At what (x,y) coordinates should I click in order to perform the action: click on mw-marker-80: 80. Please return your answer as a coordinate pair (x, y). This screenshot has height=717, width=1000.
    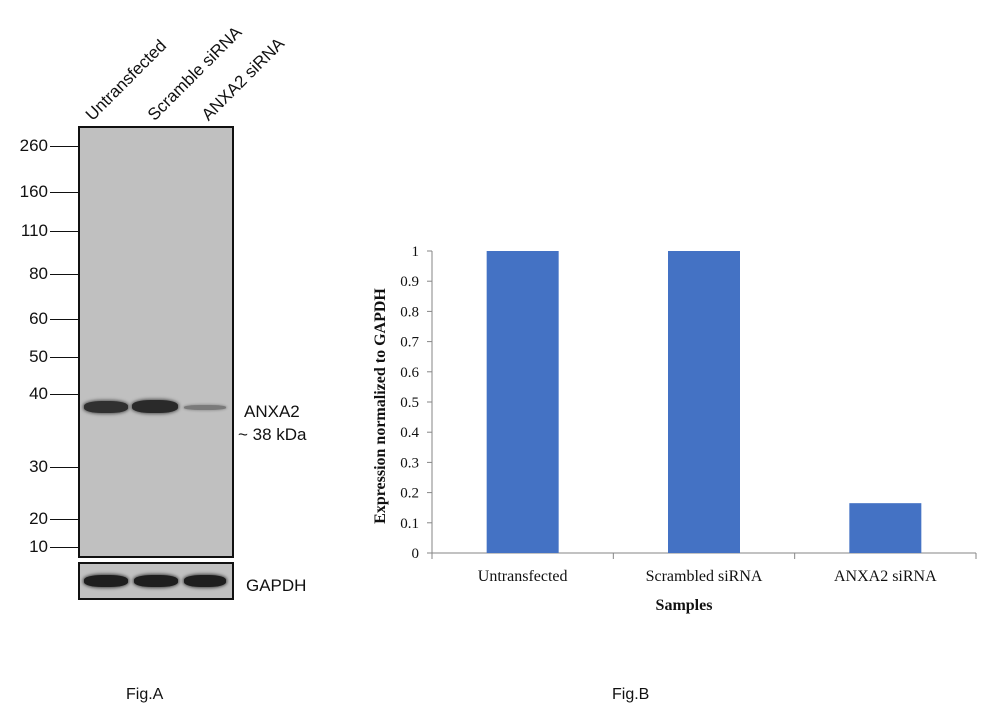
    Looking at the image, I should click on (38, 273).